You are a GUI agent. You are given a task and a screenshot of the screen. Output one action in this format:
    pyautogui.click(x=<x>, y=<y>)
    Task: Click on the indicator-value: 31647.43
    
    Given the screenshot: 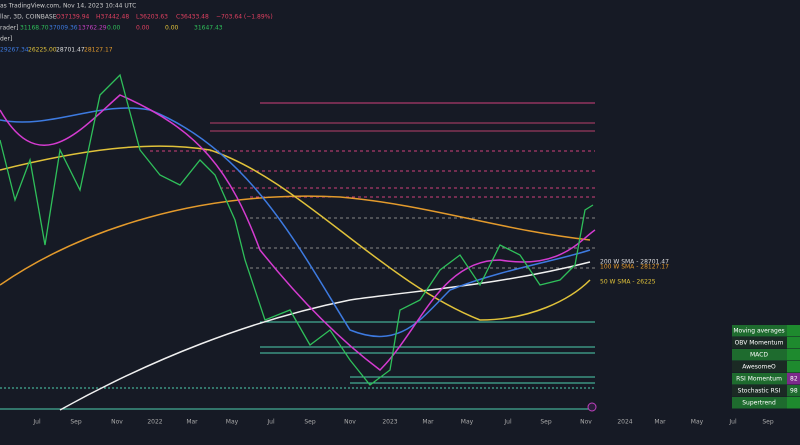 What is the action you would take?
    pyautogui.click(x=208, y=28)
    